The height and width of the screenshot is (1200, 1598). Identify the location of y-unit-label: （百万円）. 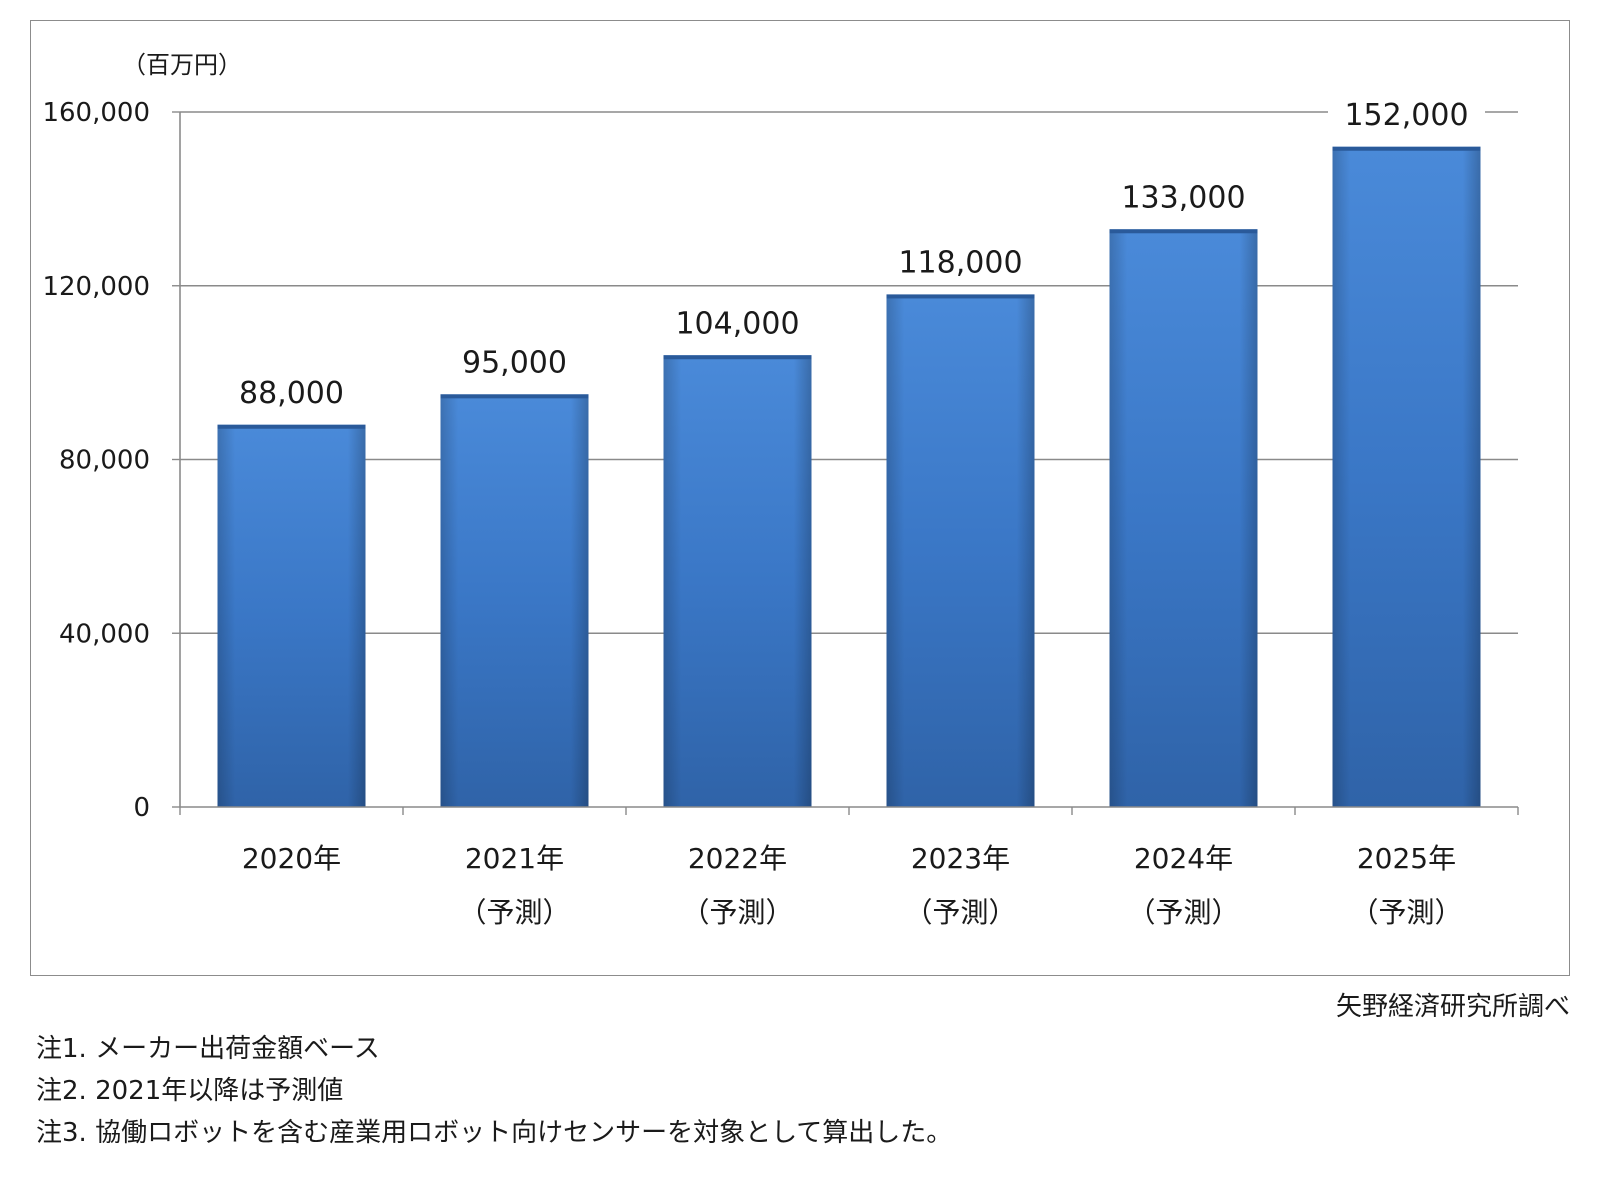
(182, 65).